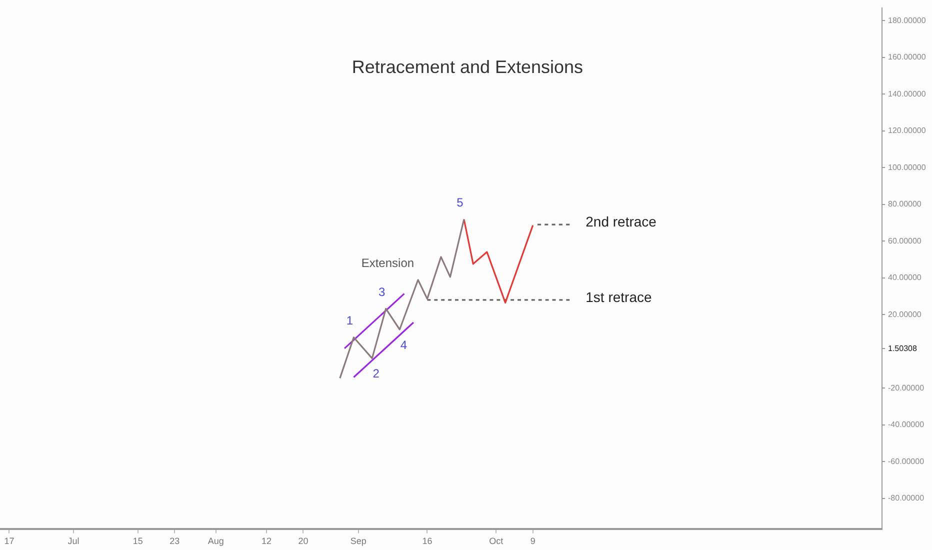  I want to click on x-tick-label: 23, so click(175, 541).